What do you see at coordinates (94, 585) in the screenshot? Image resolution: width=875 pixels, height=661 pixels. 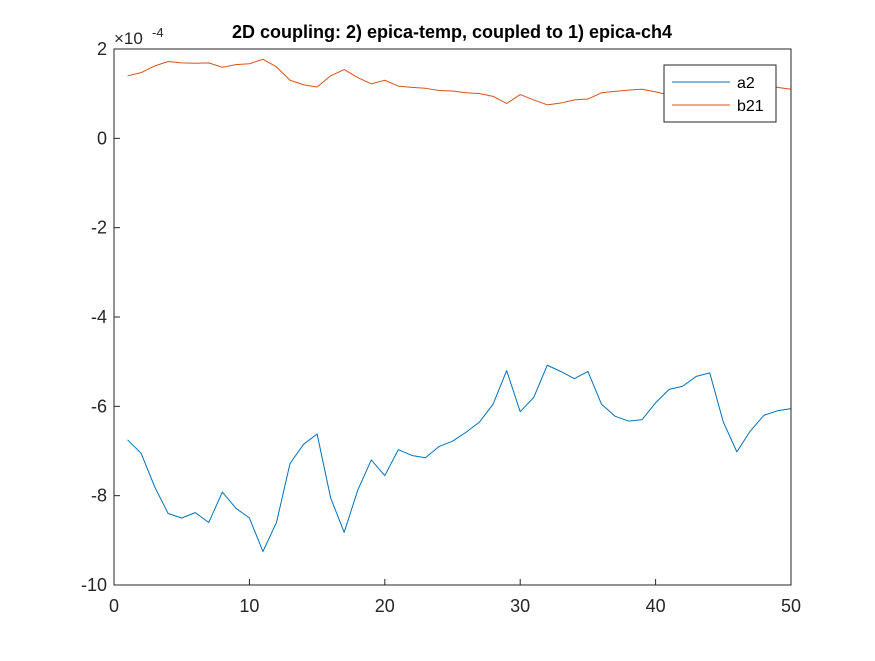 I see `y-tick-label: -10` at bounding box center [94, 585].